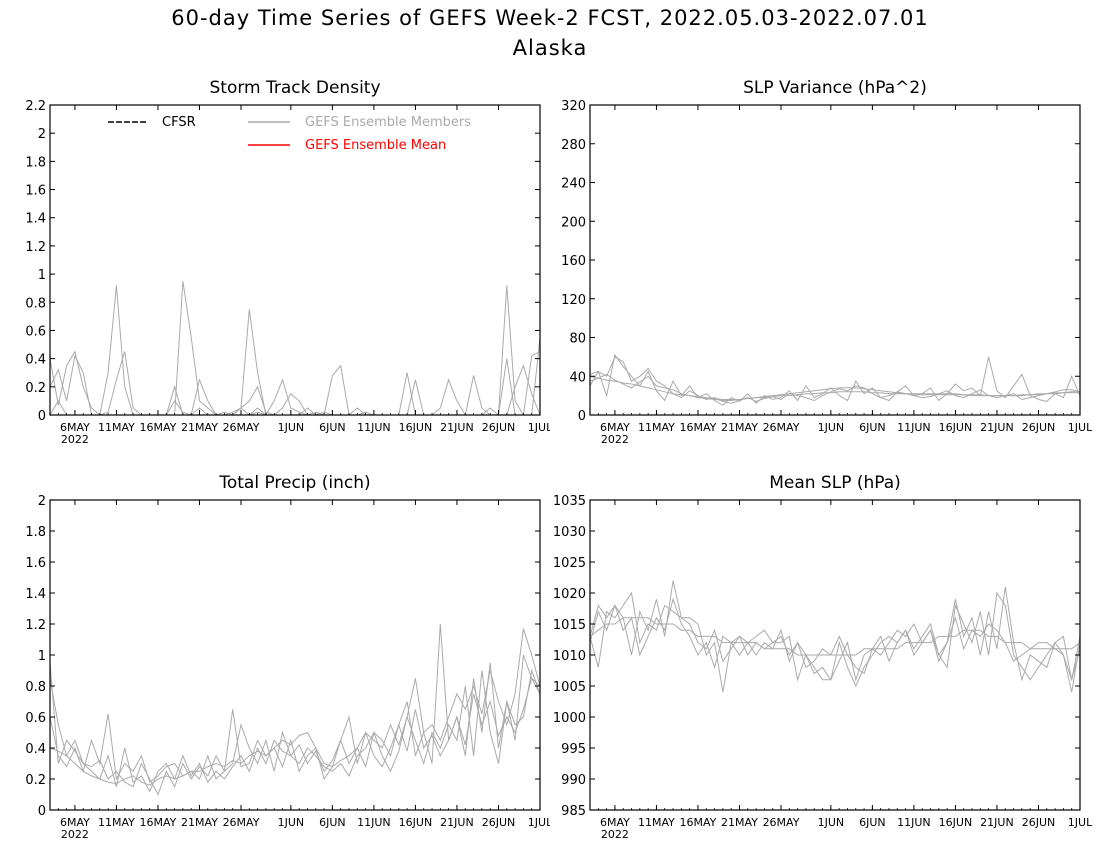  Describe the element at coordinates (835, 88) in the screenshot. I see `chart-title: SLP Variance (hPa^2)` at that location.